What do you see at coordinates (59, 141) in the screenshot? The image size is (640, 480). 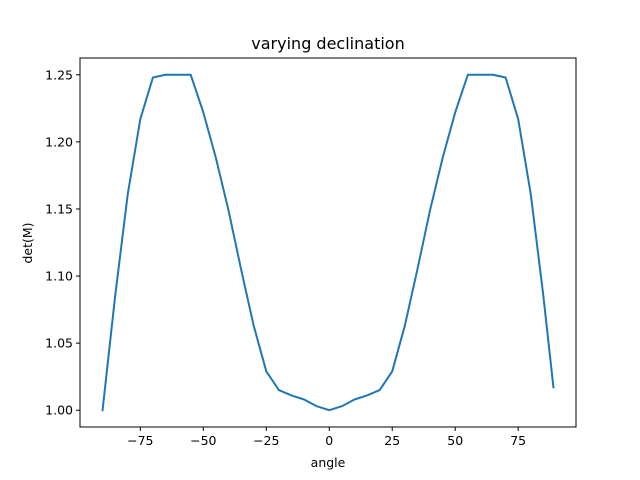 I see `y-tick-label: 1.20` at bounding box center [59, 141].